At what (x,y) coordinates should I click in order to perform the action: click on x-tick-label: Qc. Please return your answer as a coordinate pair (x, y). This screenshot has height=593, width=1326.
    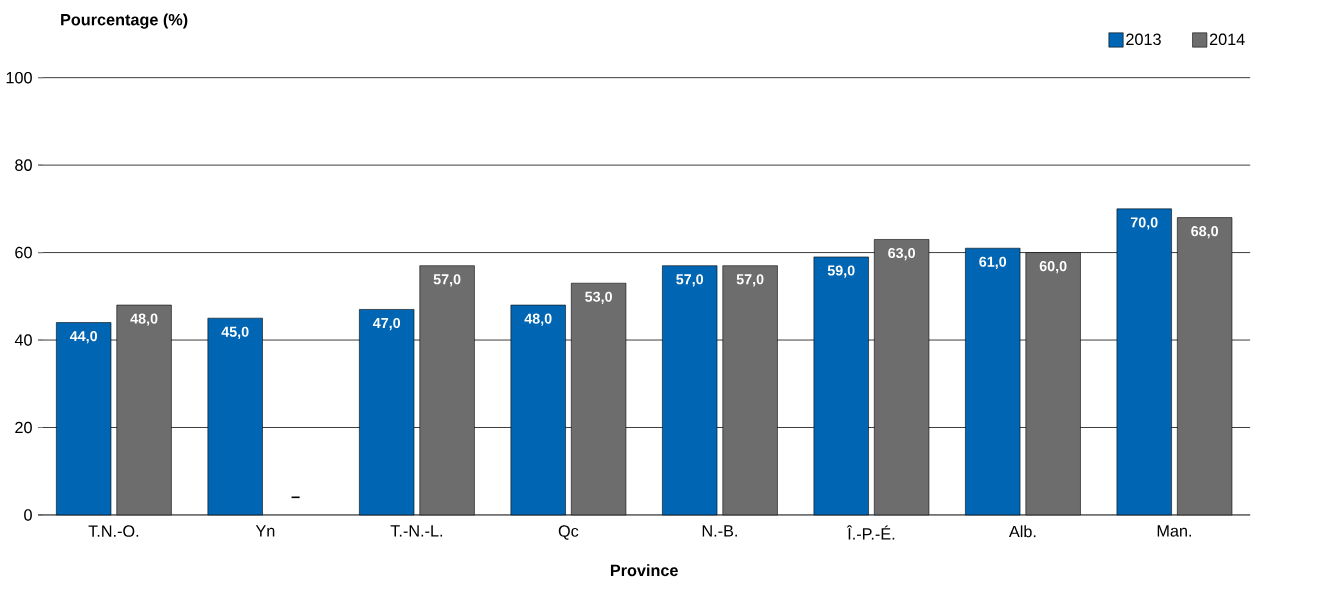
    Looking at the image, I should click on (568, 532).